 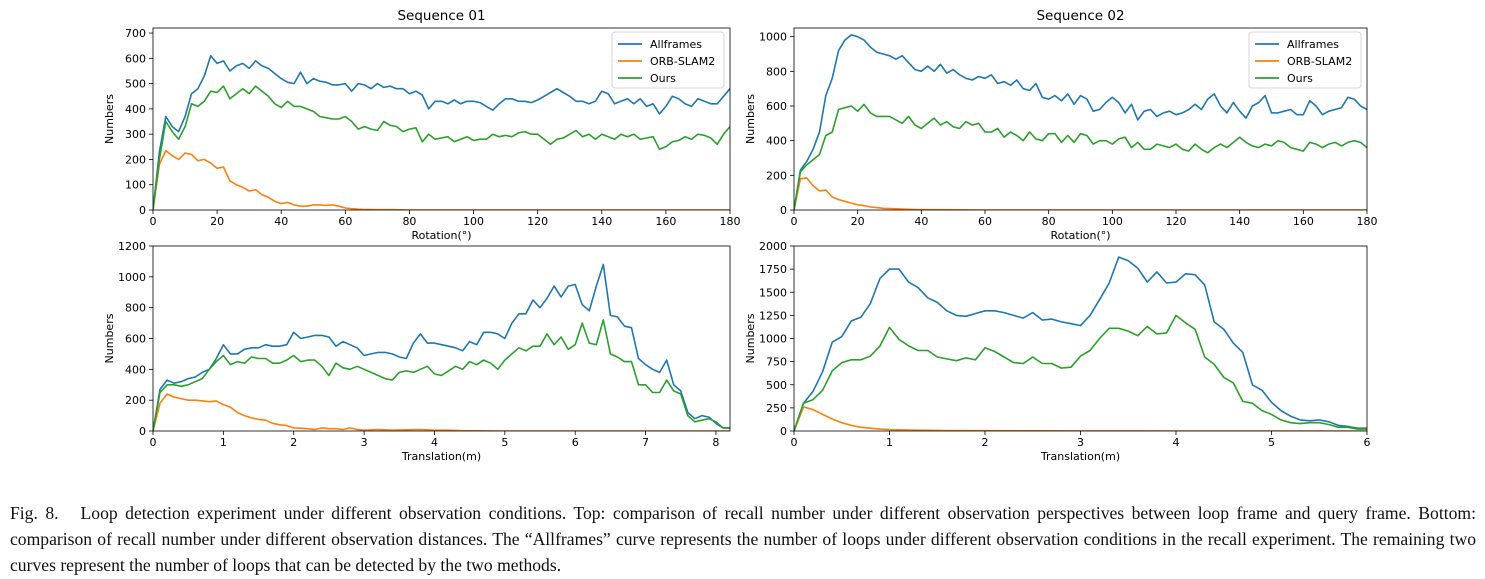 What do you see at coordinates (135, 134) in the screenshot?
I see `y-tick-label: 300` at bounding box center [135, 134].